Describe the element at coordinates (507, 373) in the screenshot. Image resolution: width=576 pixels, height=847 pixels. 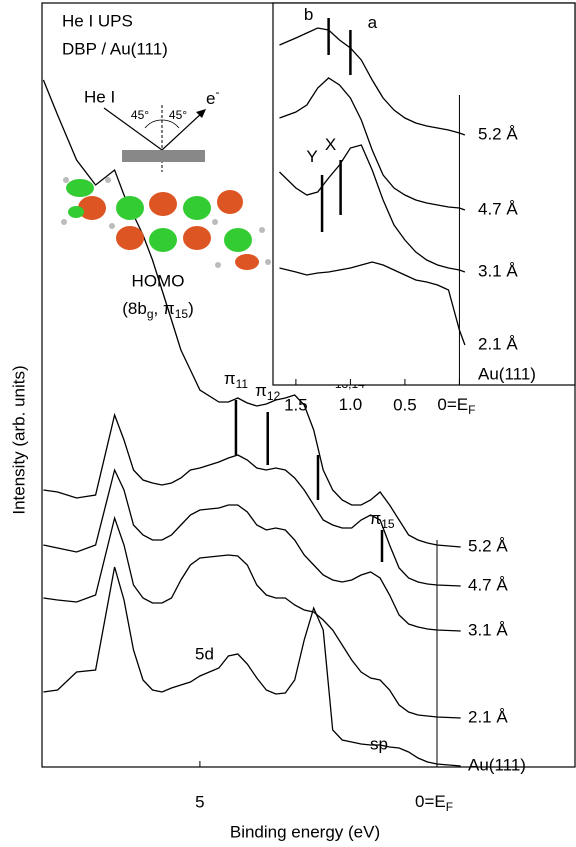
I see `annotation: Au(111)` at that location.